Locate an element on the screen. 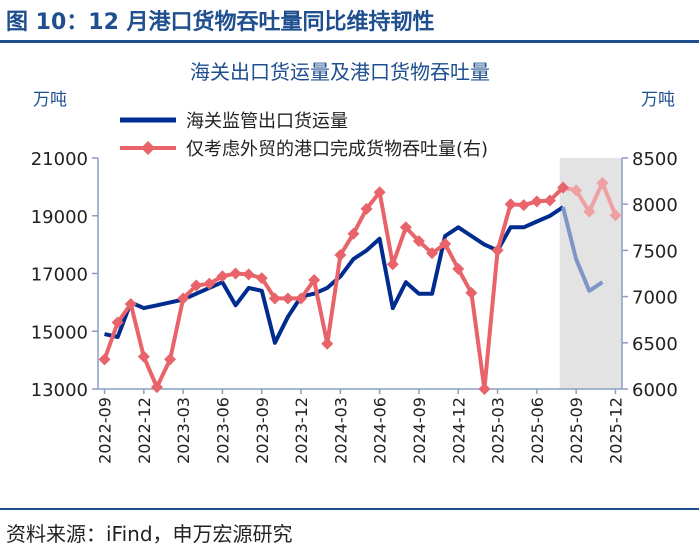  right-axis-unit: 万吨 is located at coordinates (658, 100).